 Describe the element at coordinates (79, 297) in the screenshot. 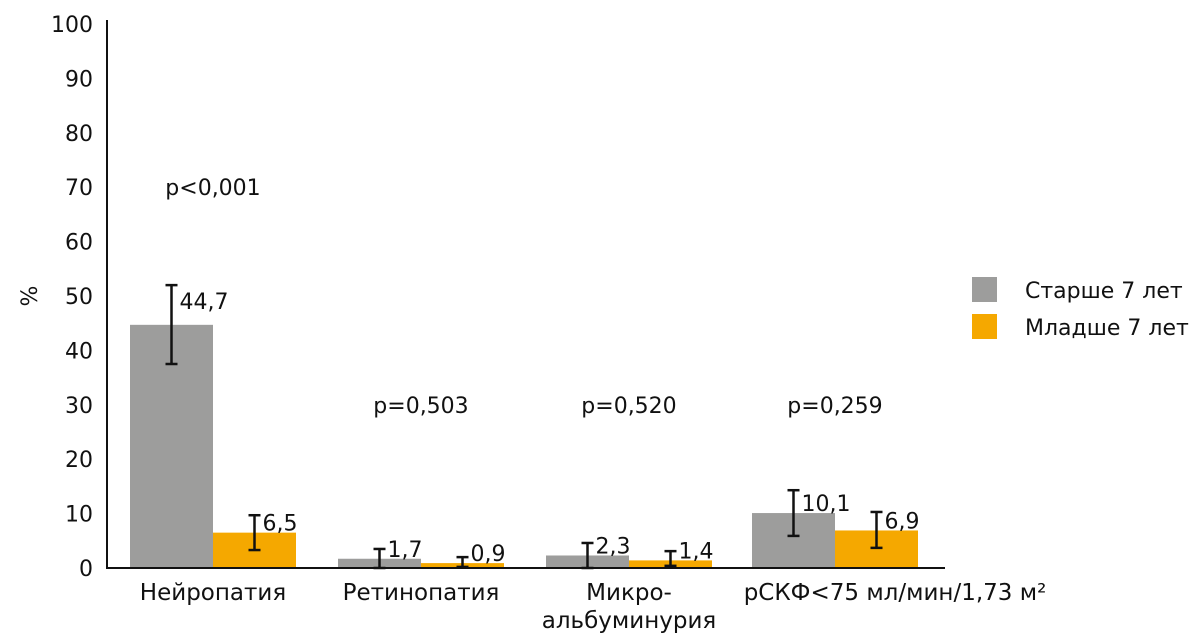

I see `y-tick-label: 50` at that location.